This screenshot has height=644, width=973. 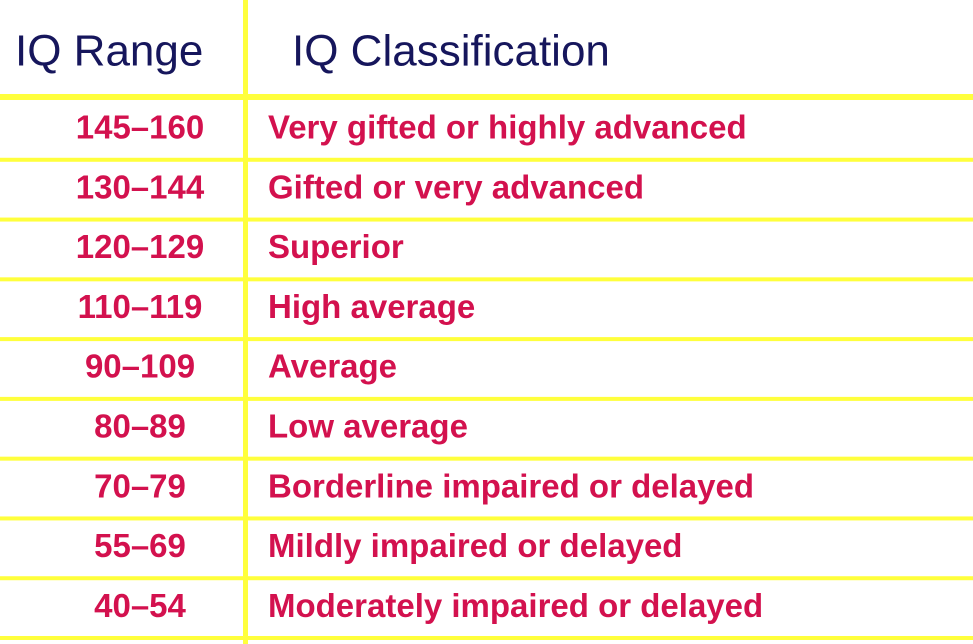 What do you see at coordinates (245, 322) in the screenshot?
I see `column-divider` at bounding box center [245, 322].